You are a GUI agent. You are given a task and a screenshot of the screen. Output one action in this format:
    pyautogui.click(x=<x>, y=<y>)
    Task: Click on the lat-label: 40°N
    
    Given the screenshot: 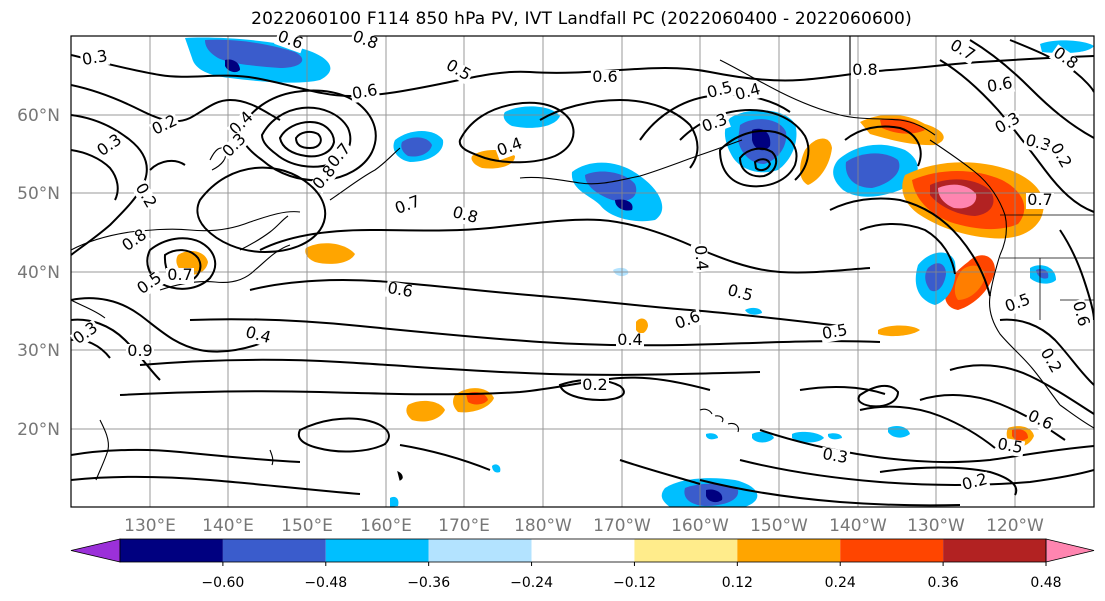 What is the action you would take?
    pyautogui.click(x=38, y=273)
    